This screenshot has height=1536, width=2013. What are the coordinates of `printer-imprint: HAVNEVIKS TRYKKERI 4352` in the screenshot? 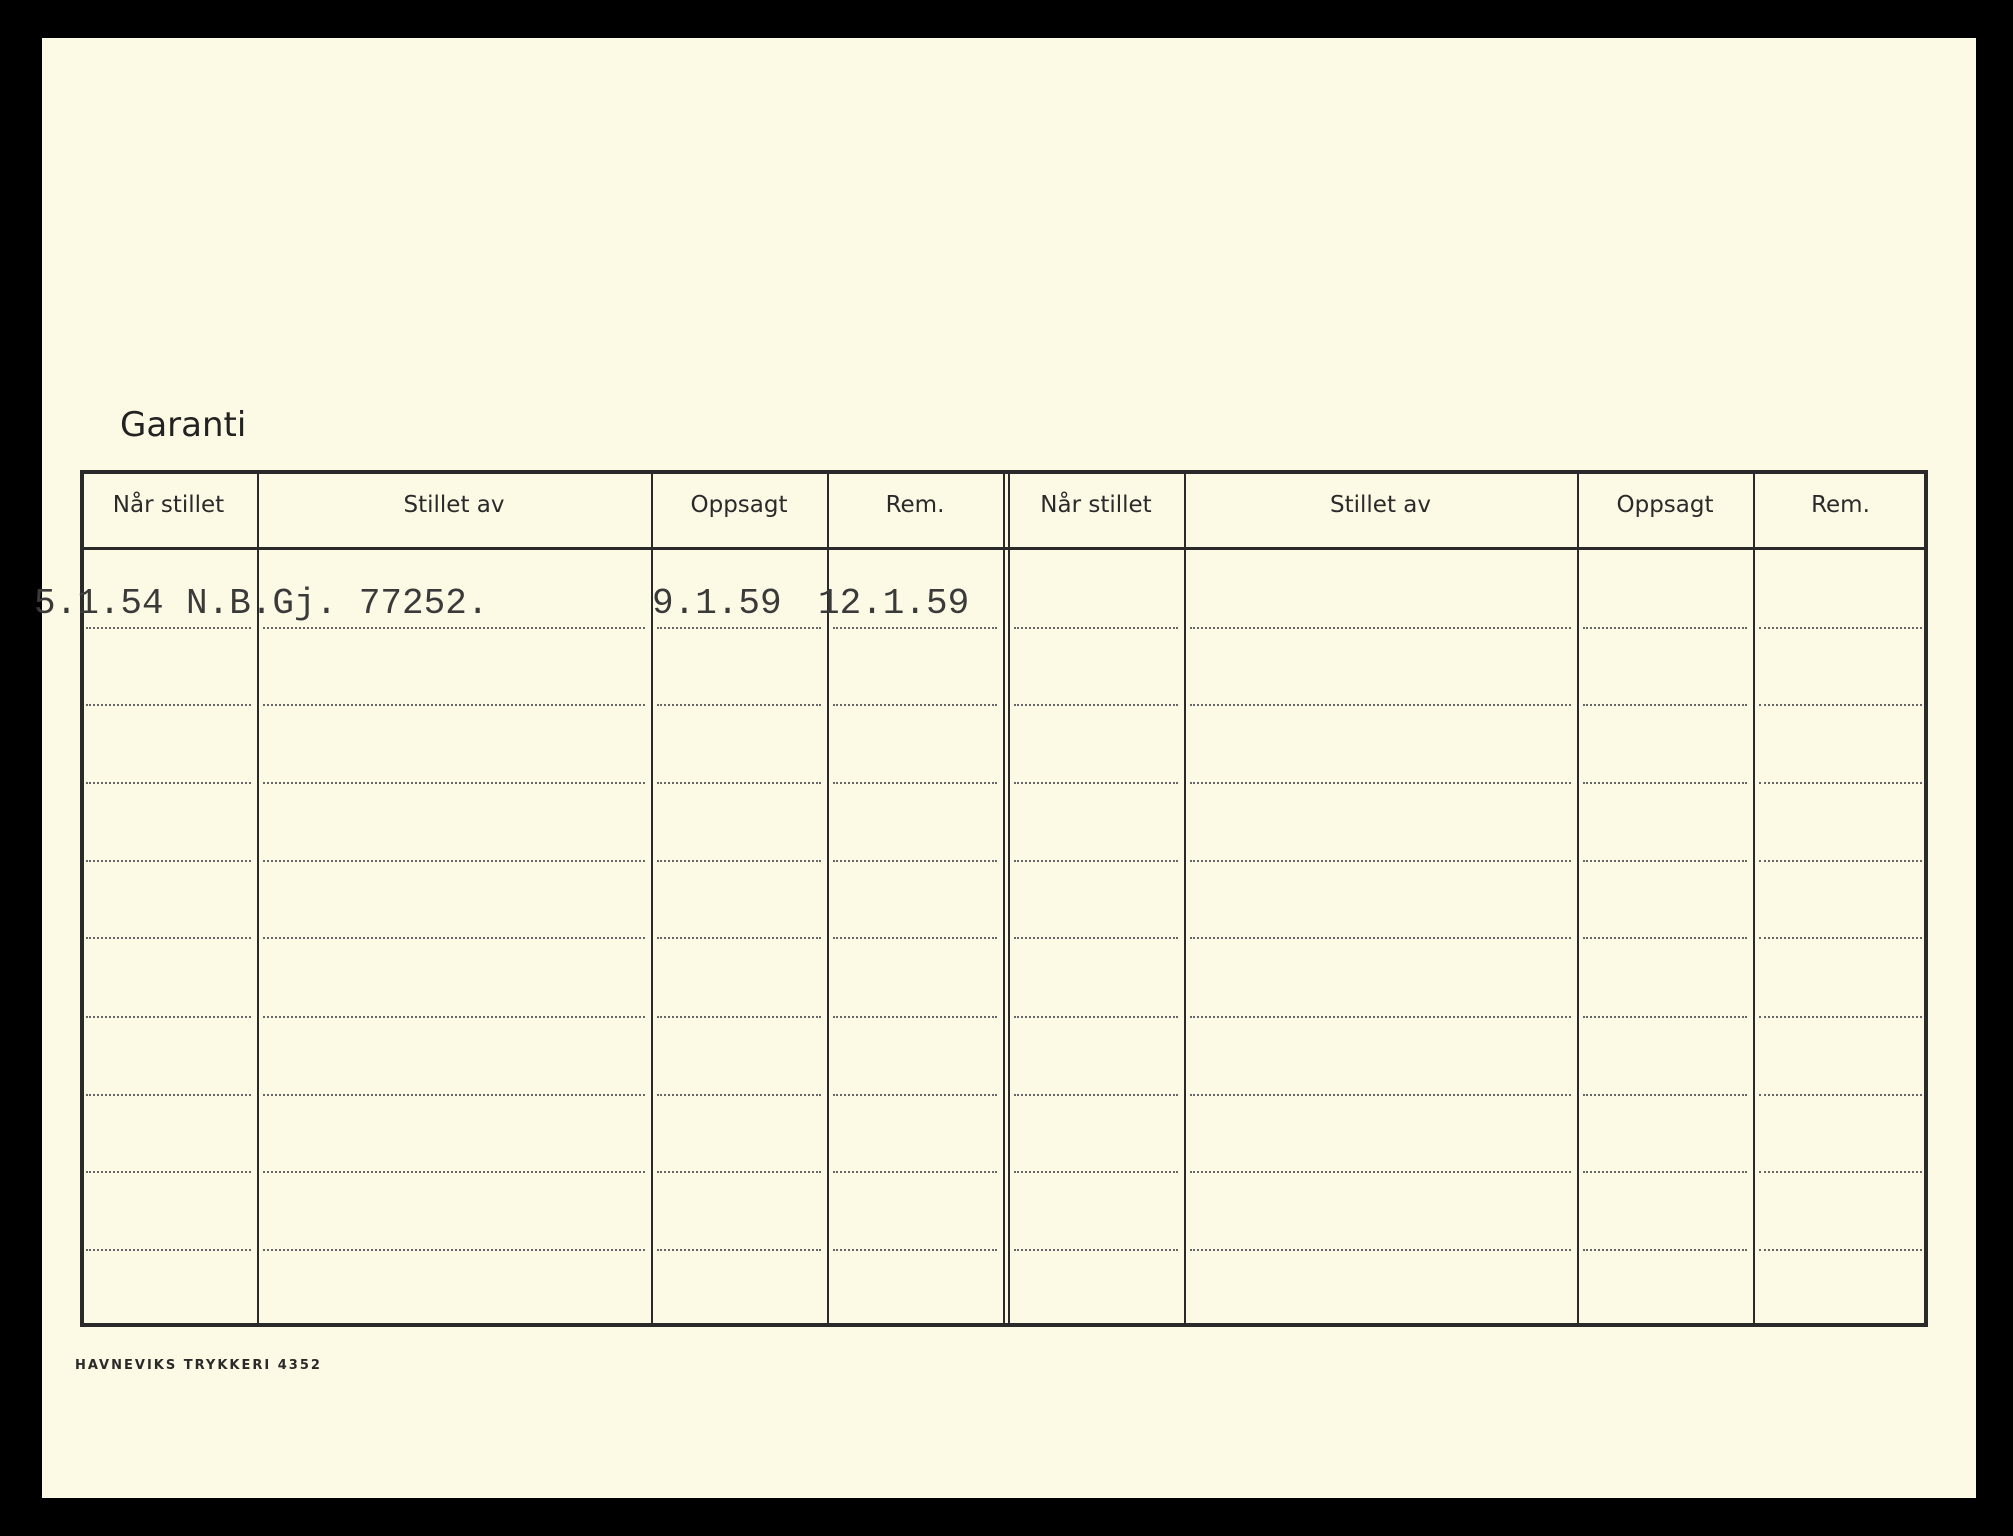 It's located at (198, 1365).